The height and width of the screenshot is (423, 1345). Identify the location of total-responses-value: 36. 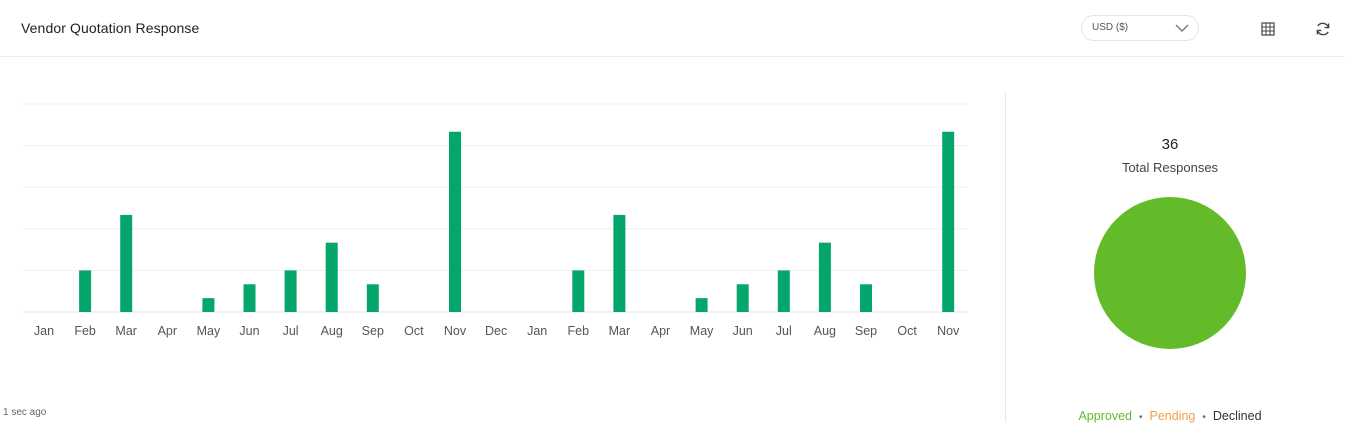
(1170, 144).